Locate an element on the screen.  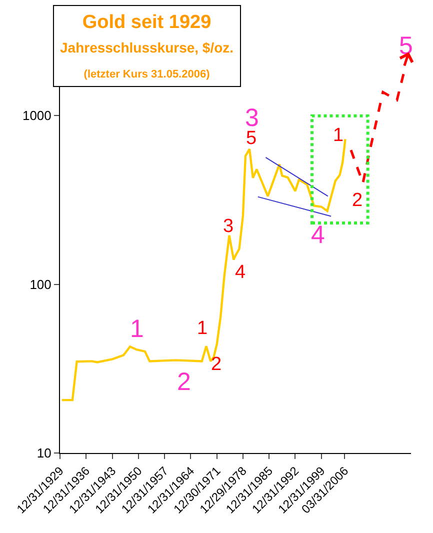
annotation: 5 is located at coordinates (406, 46).